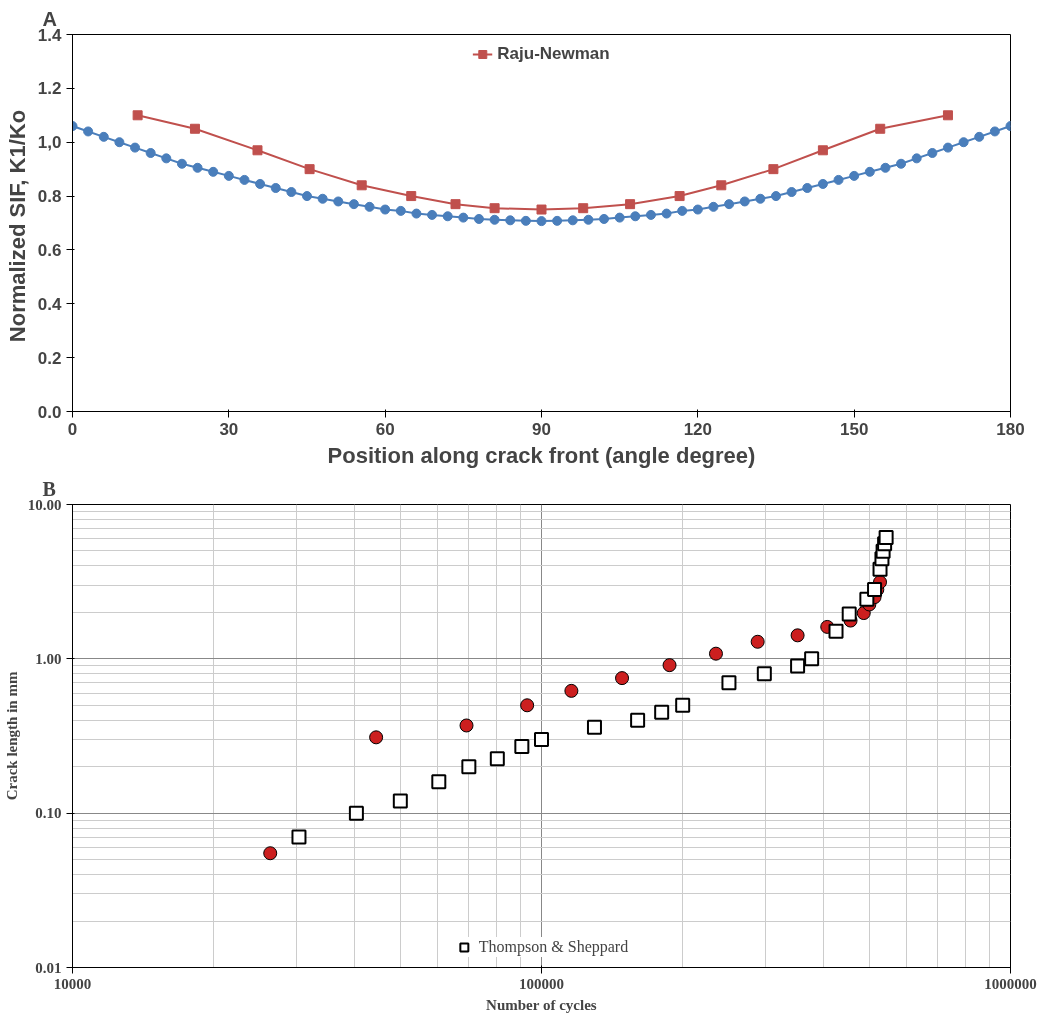 This screenshot has height=1029, width=1060. What do you see at coordinates (553, 947) in the screenshot?
I see `legend-label: Thompson & Sheppard` at bounding box center [553, 947].